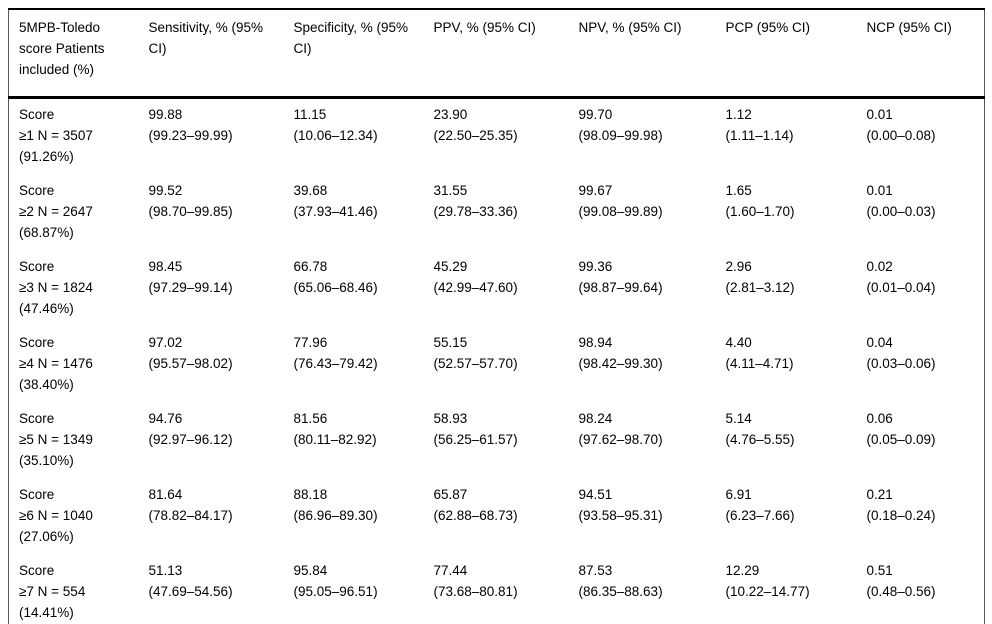  I want to click on metric-value: 4.40, so click(738, 342).